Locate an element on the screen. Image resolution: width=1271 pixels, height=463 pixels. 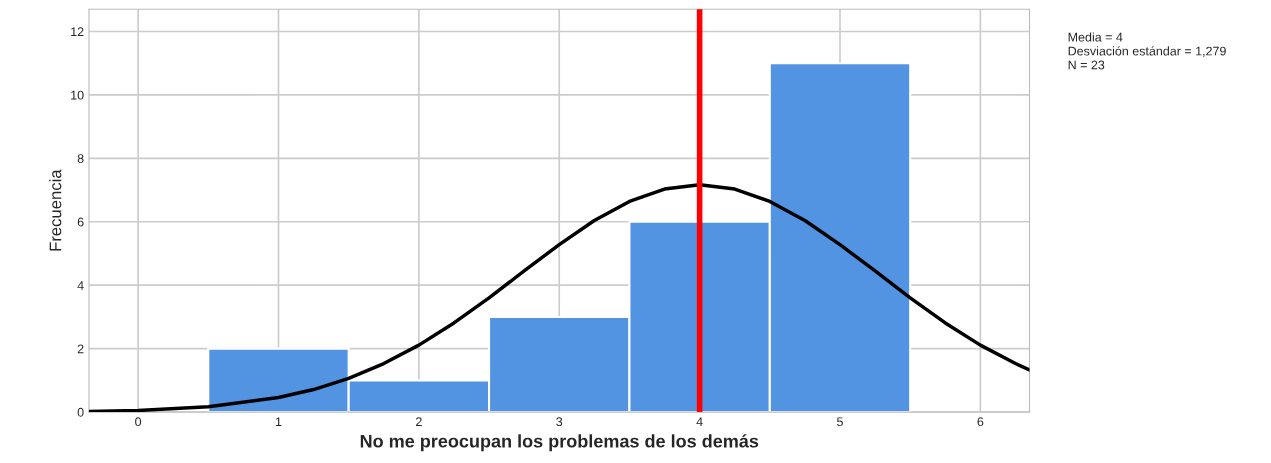
y-tick-label: 6 is located at coordinates (80, 222).